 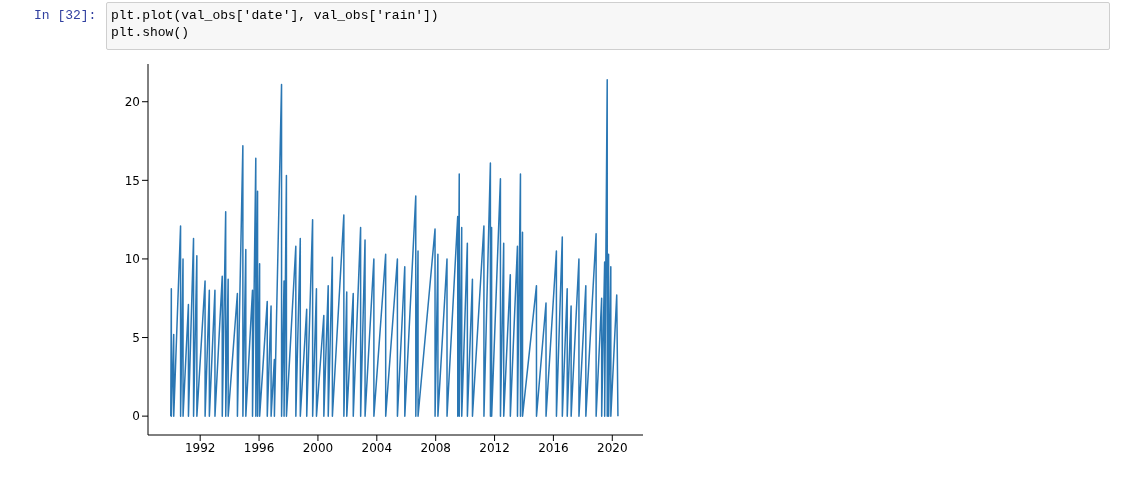 What do you see at coordinates (132, 180) in the screenshot?
I see `y-tick-label: 15` at bounding box center [132, 180].